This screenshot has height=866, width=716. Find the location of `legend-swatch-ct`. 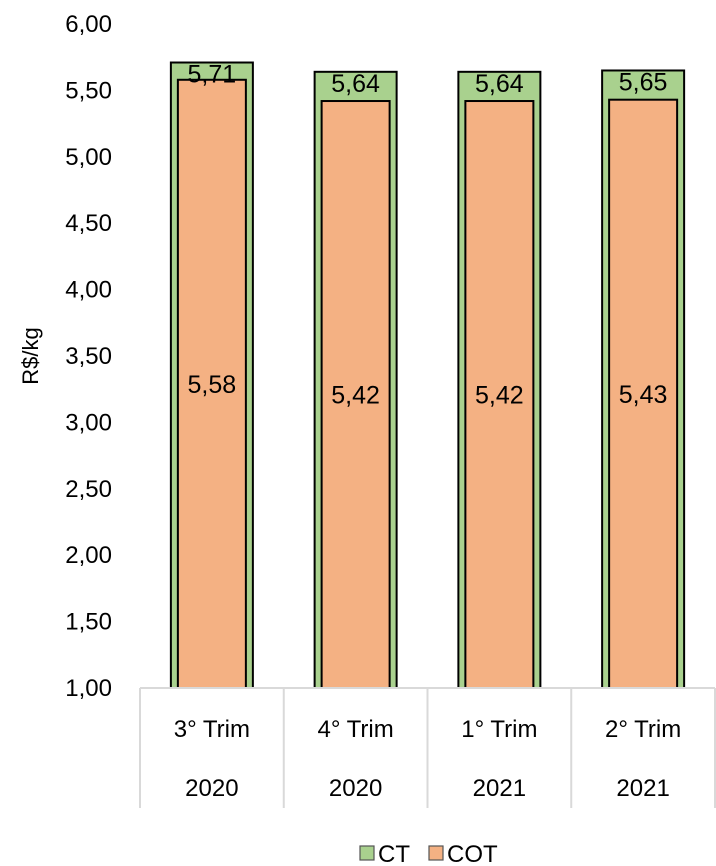

legend-swatch-ct is located at coordinates (367, 853).